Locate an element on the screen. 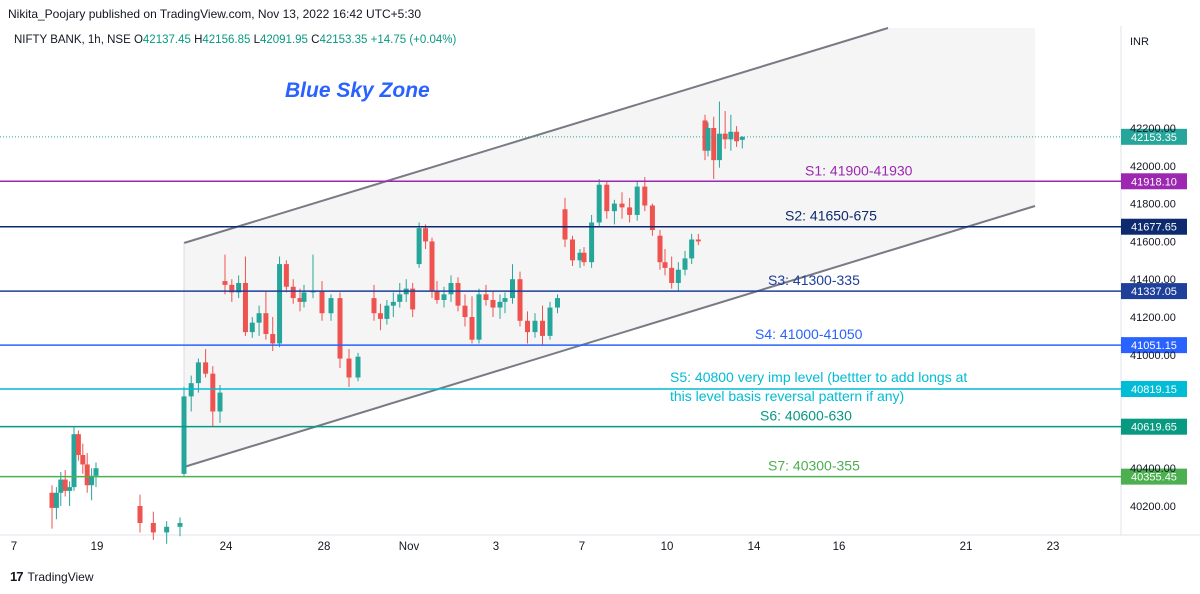  price-tag-s4 is located at coordinates (1154, 345).